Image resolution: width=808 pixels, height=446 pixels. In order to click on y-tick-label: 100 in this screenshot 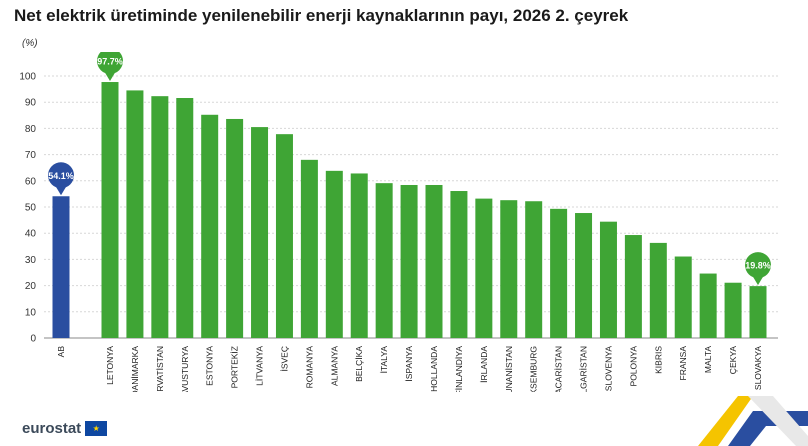, I will do `click(27, 77)`.